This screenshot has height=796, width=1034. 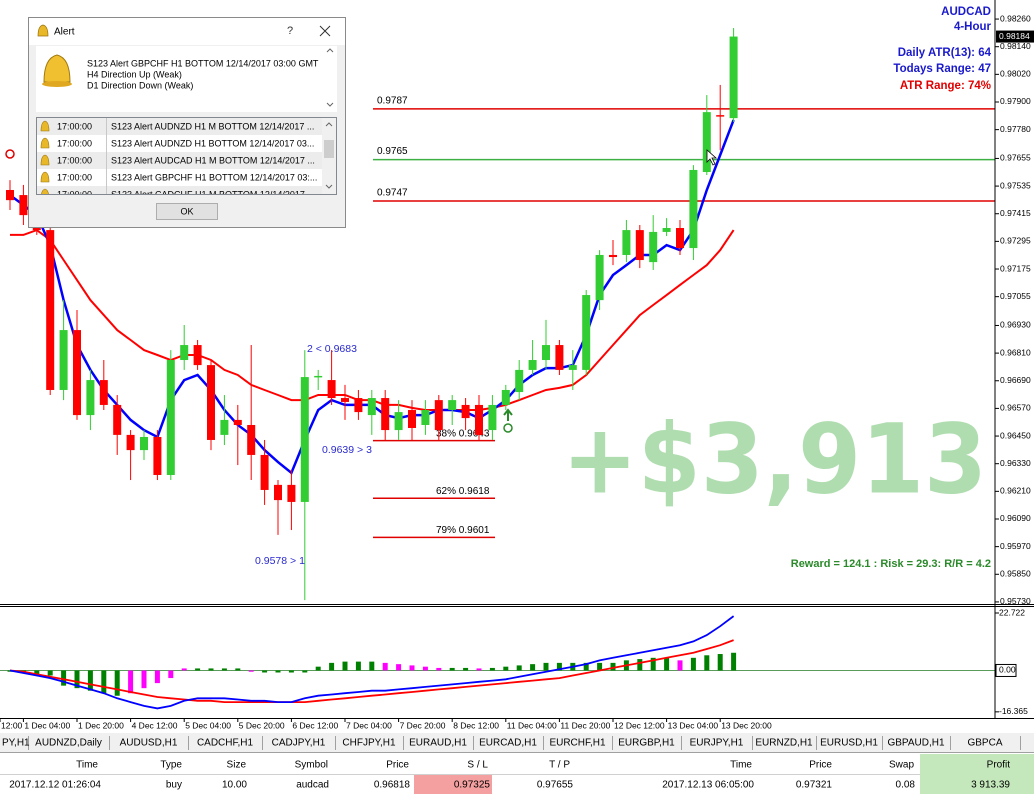 What do you see at coordinates (329, 149) in the screenshot?
I see `scroll-thumb` at bounding box center [329, 149].